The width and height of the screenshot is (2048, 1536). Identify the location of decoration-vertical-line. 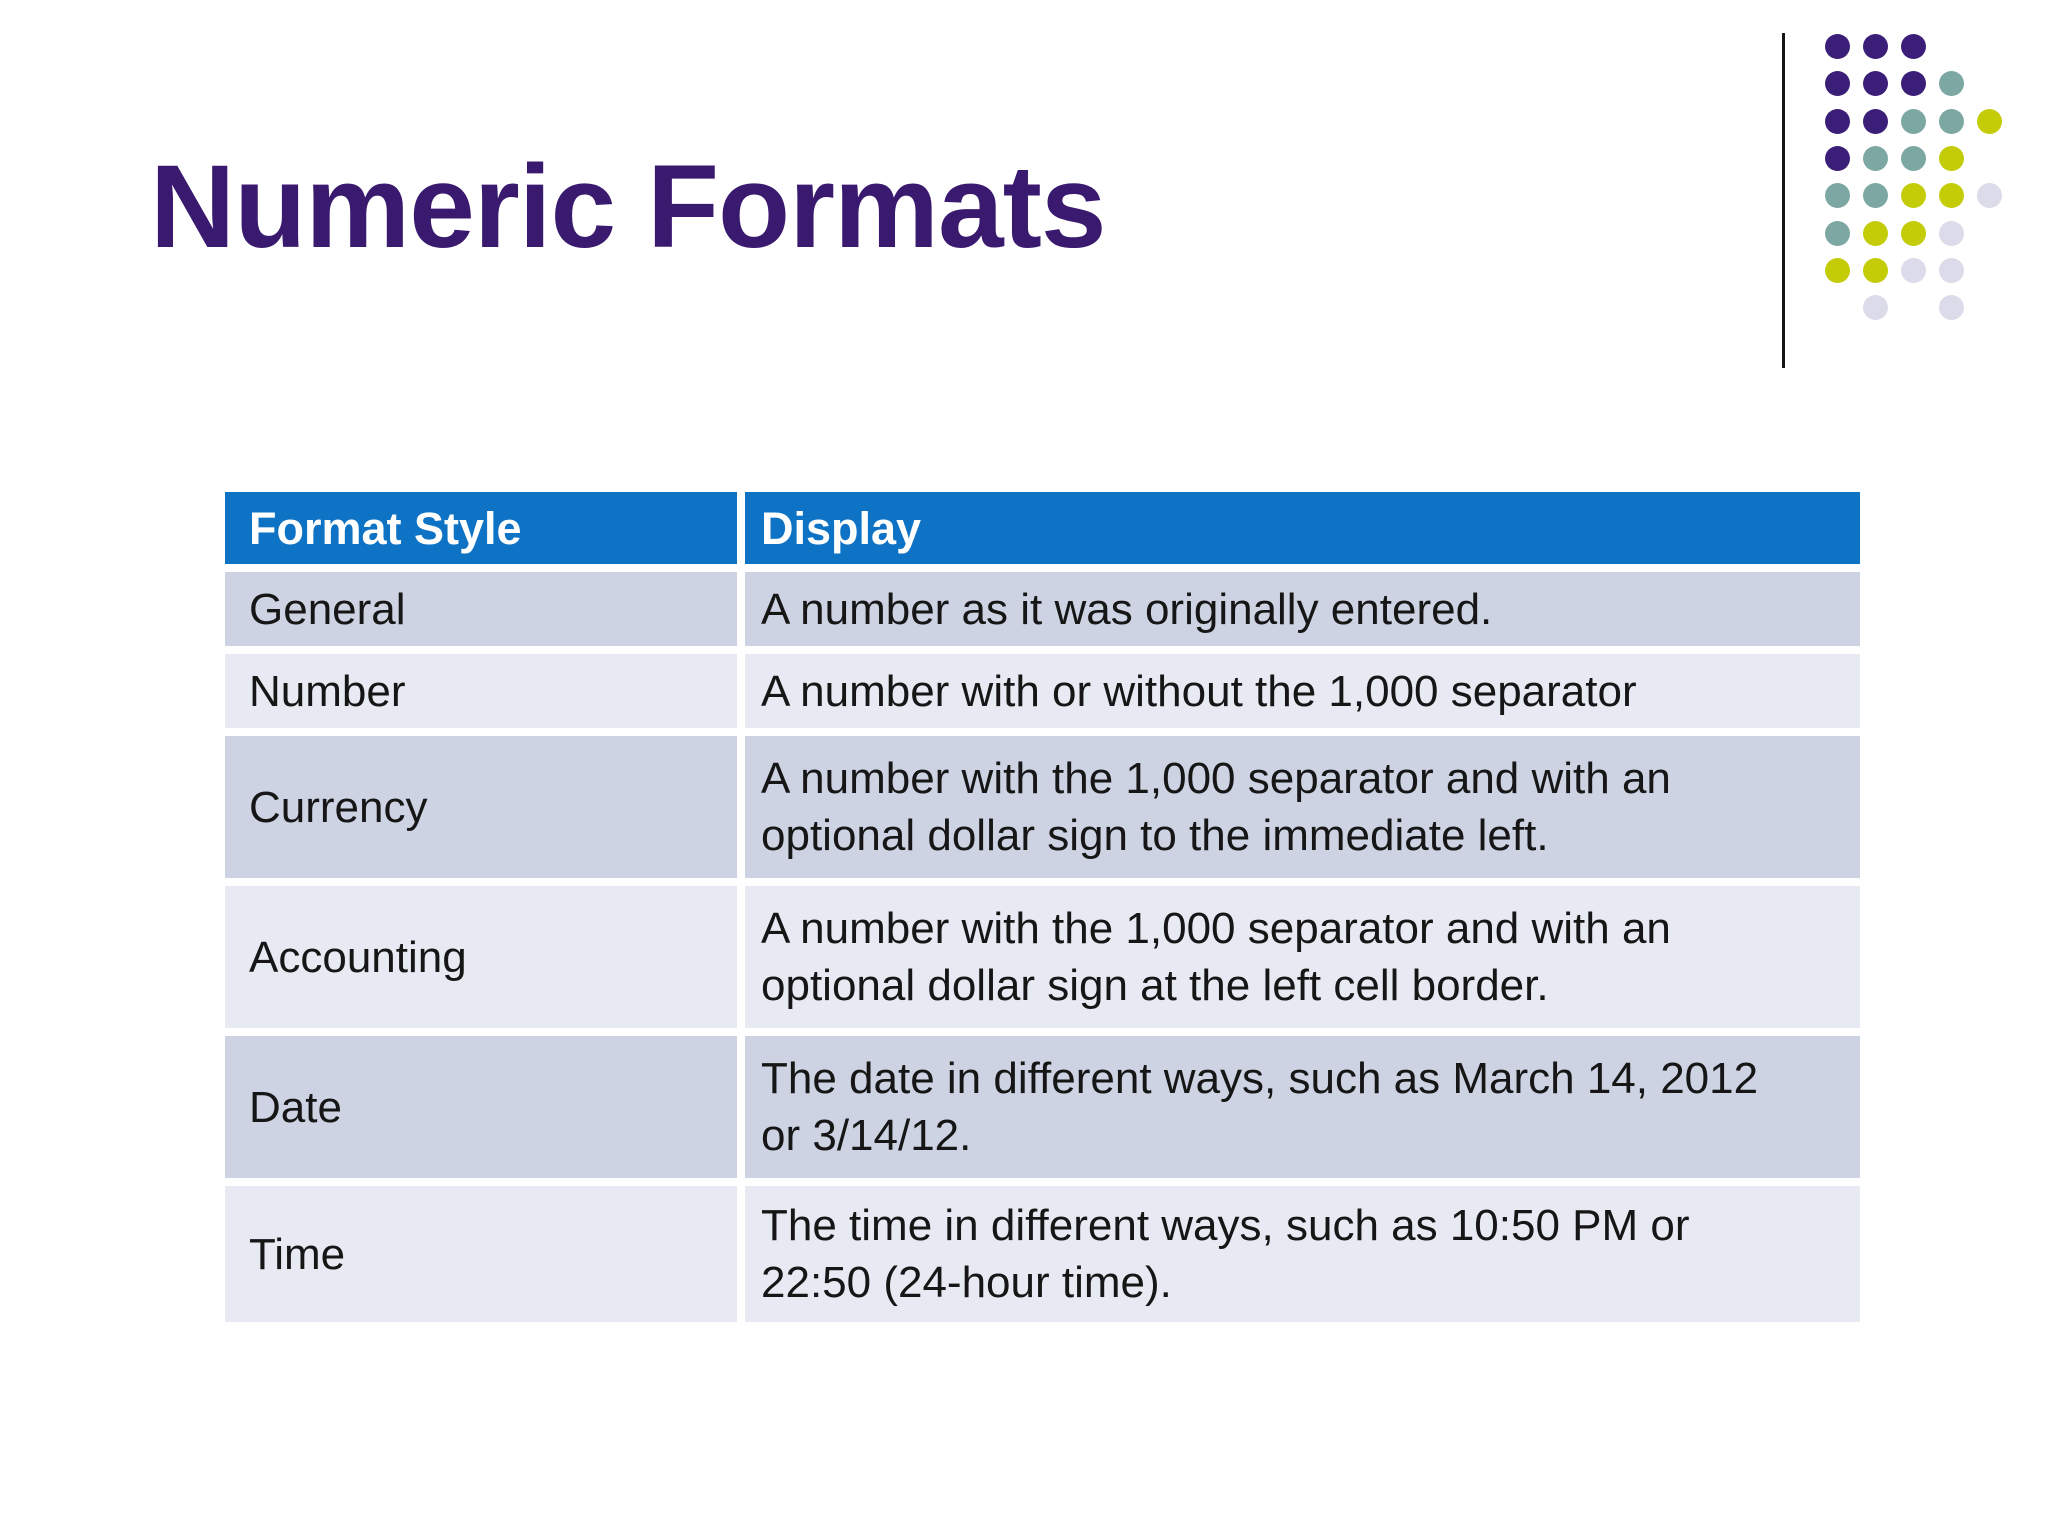
(1783, 200).